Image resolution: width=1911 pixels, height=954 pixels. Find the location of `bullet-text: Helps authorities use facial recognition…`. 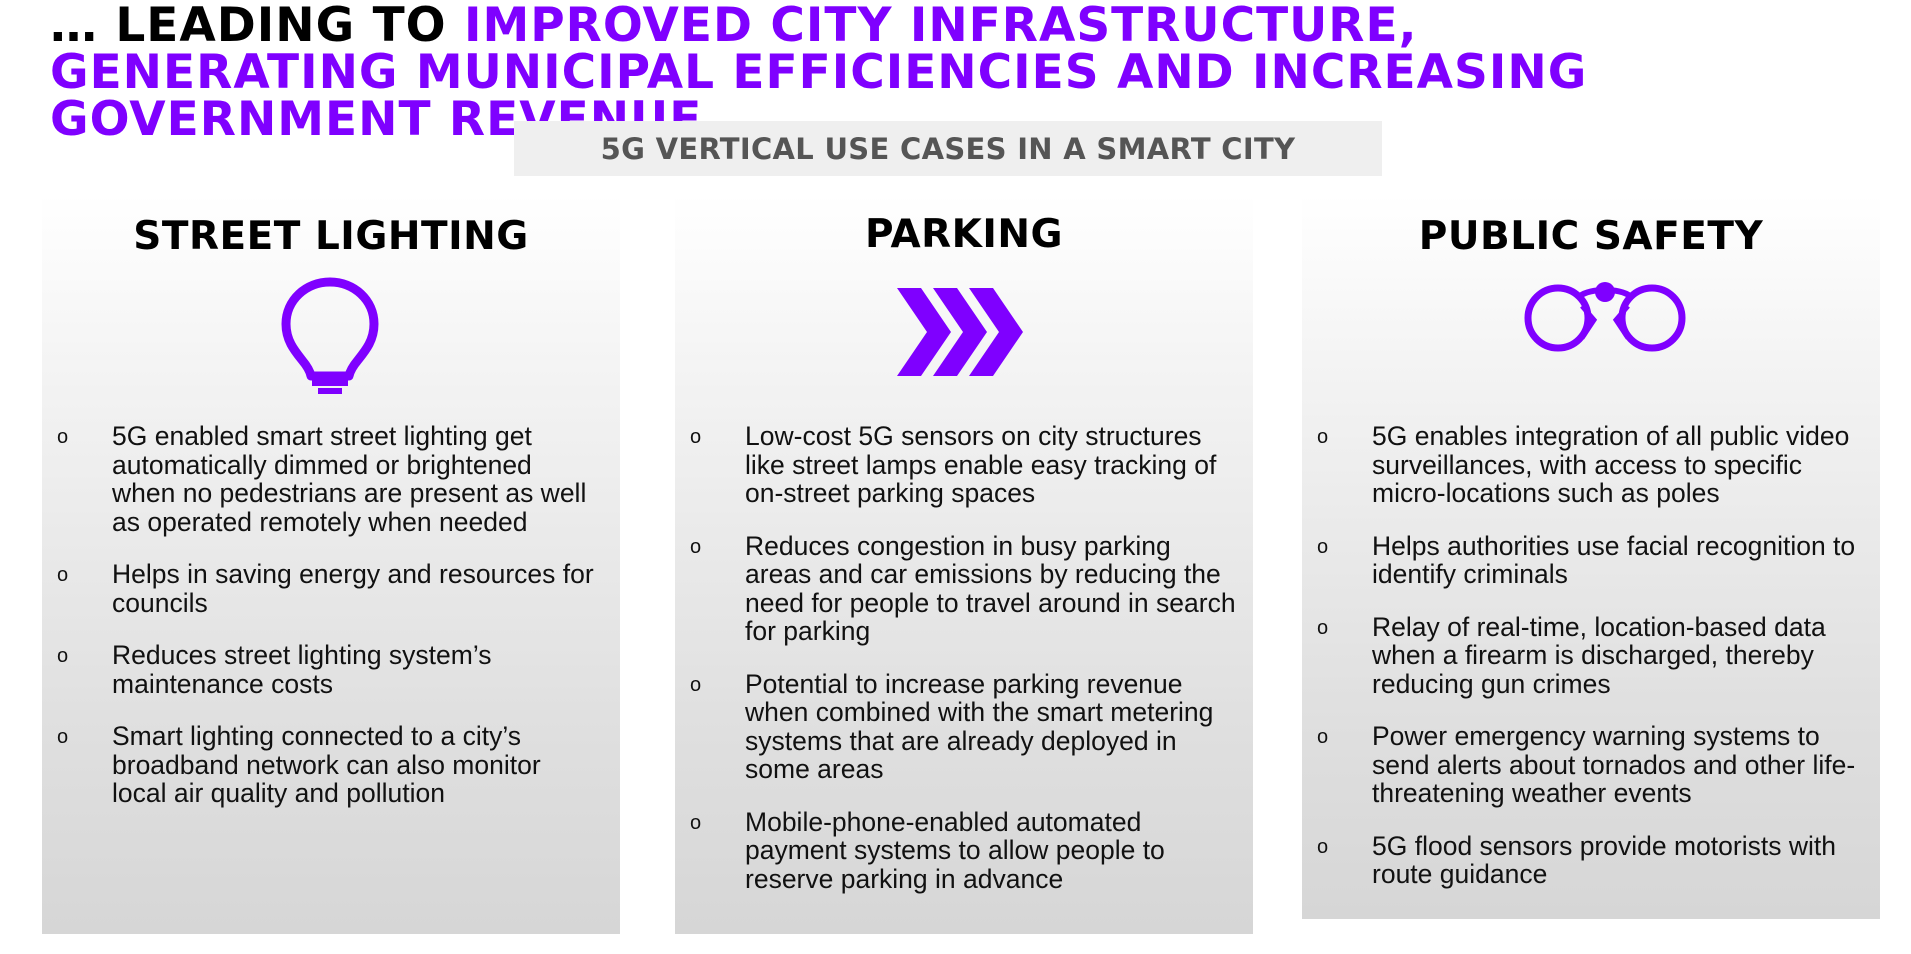

bullet-text: Helps authorities use facial recognition… is located at coordinates (1614, 559).